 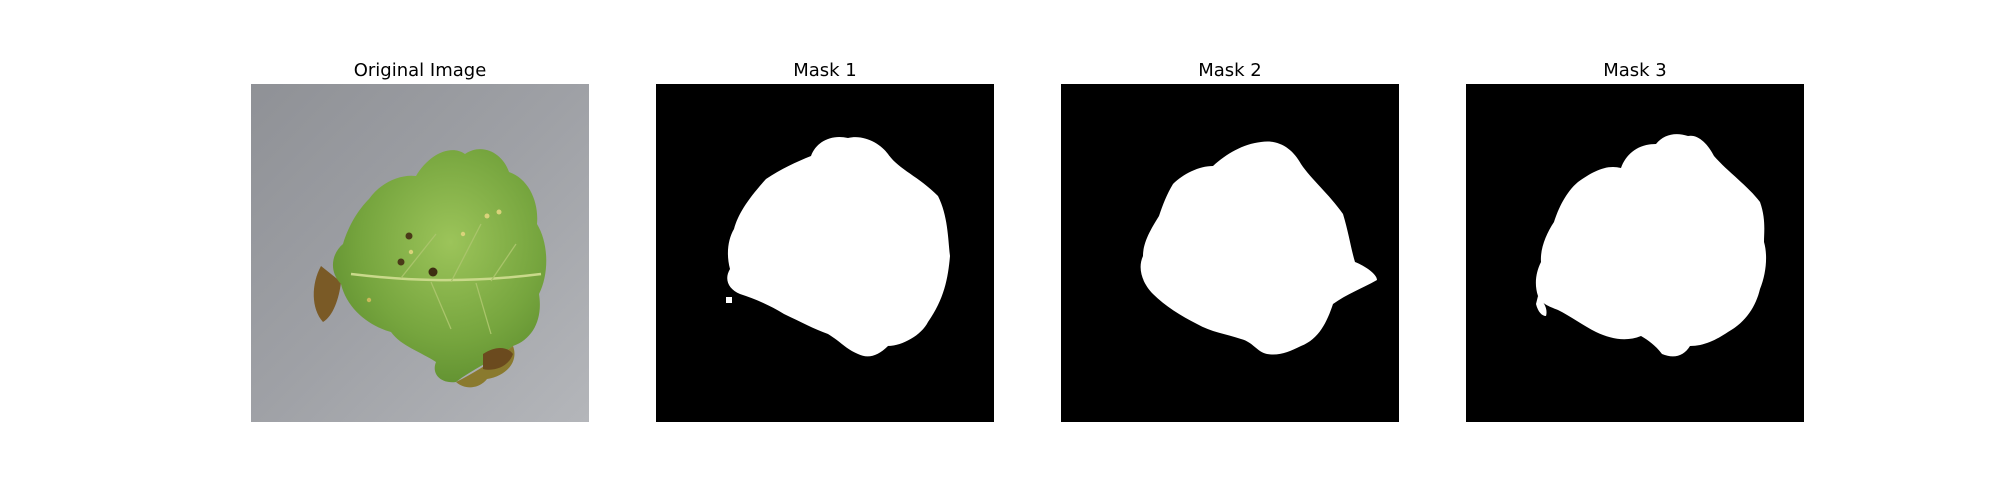 I want to click on panel-title: Original Image, so click(x=420, y=70).